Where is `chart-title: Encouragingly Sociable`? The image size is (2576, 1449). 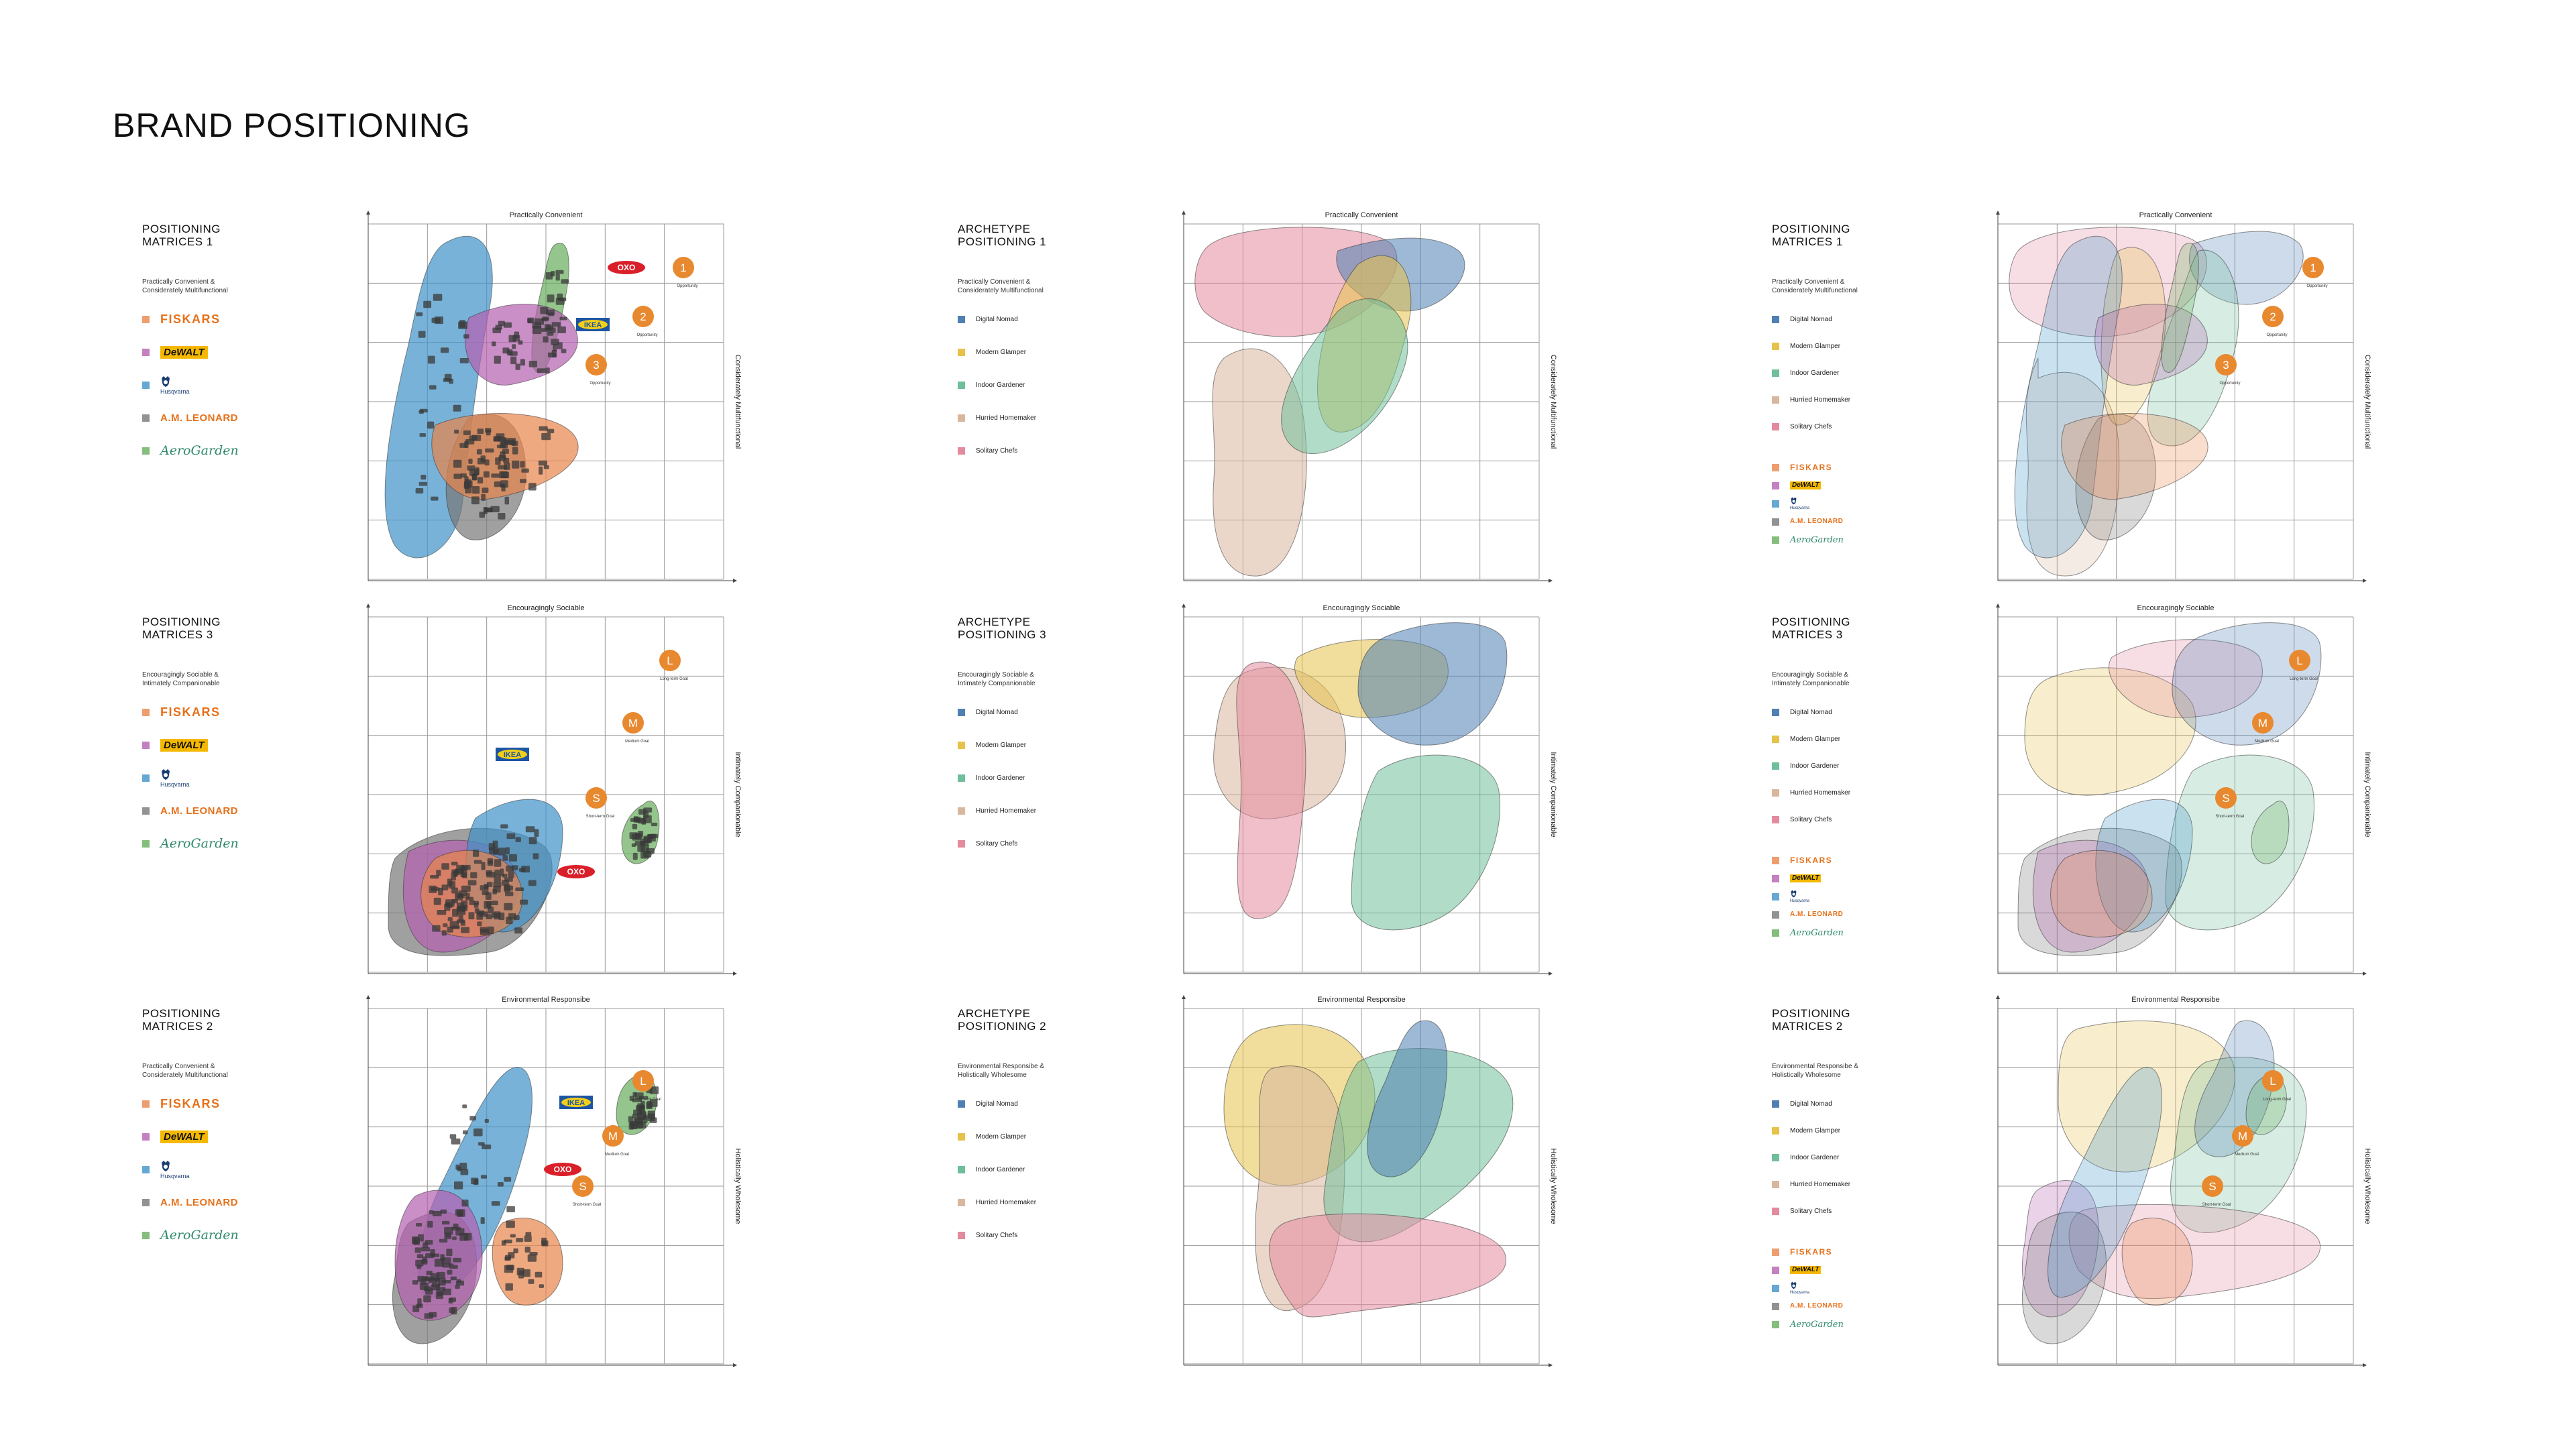
chart-title: Encouragingly Sociable is located at coordinates (546, 608).